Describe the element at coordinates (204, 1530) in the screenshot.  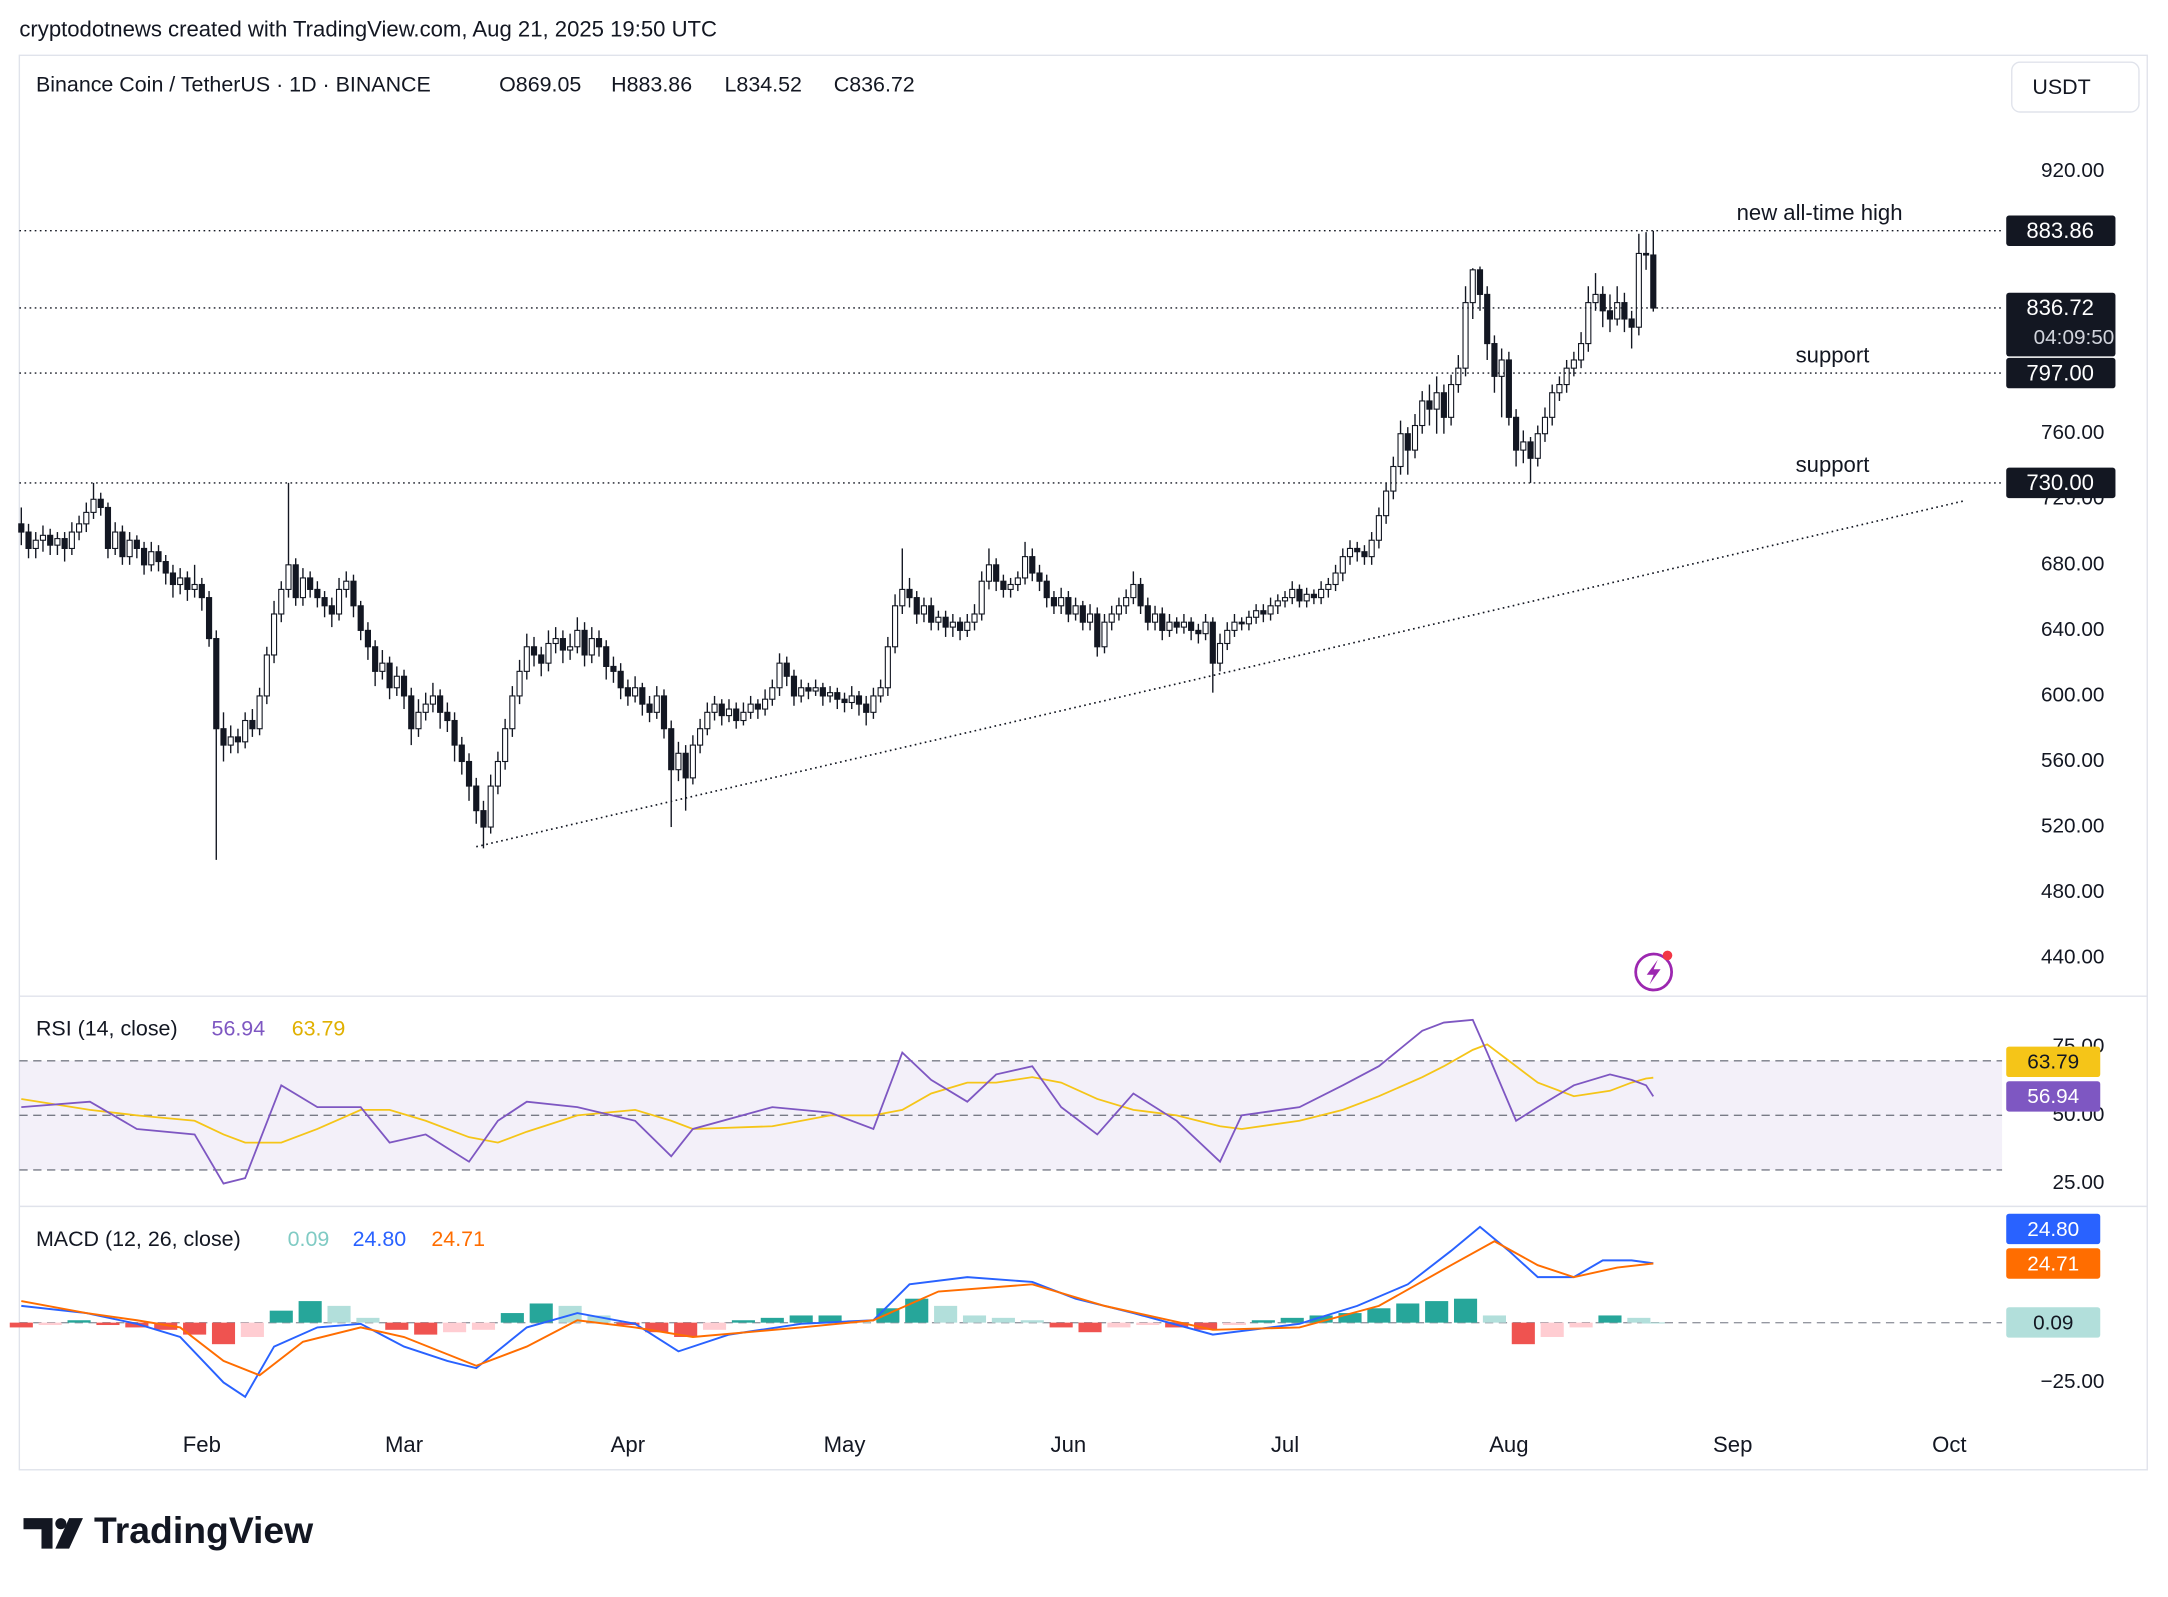
I see `logo-text: TradingView` at that location.